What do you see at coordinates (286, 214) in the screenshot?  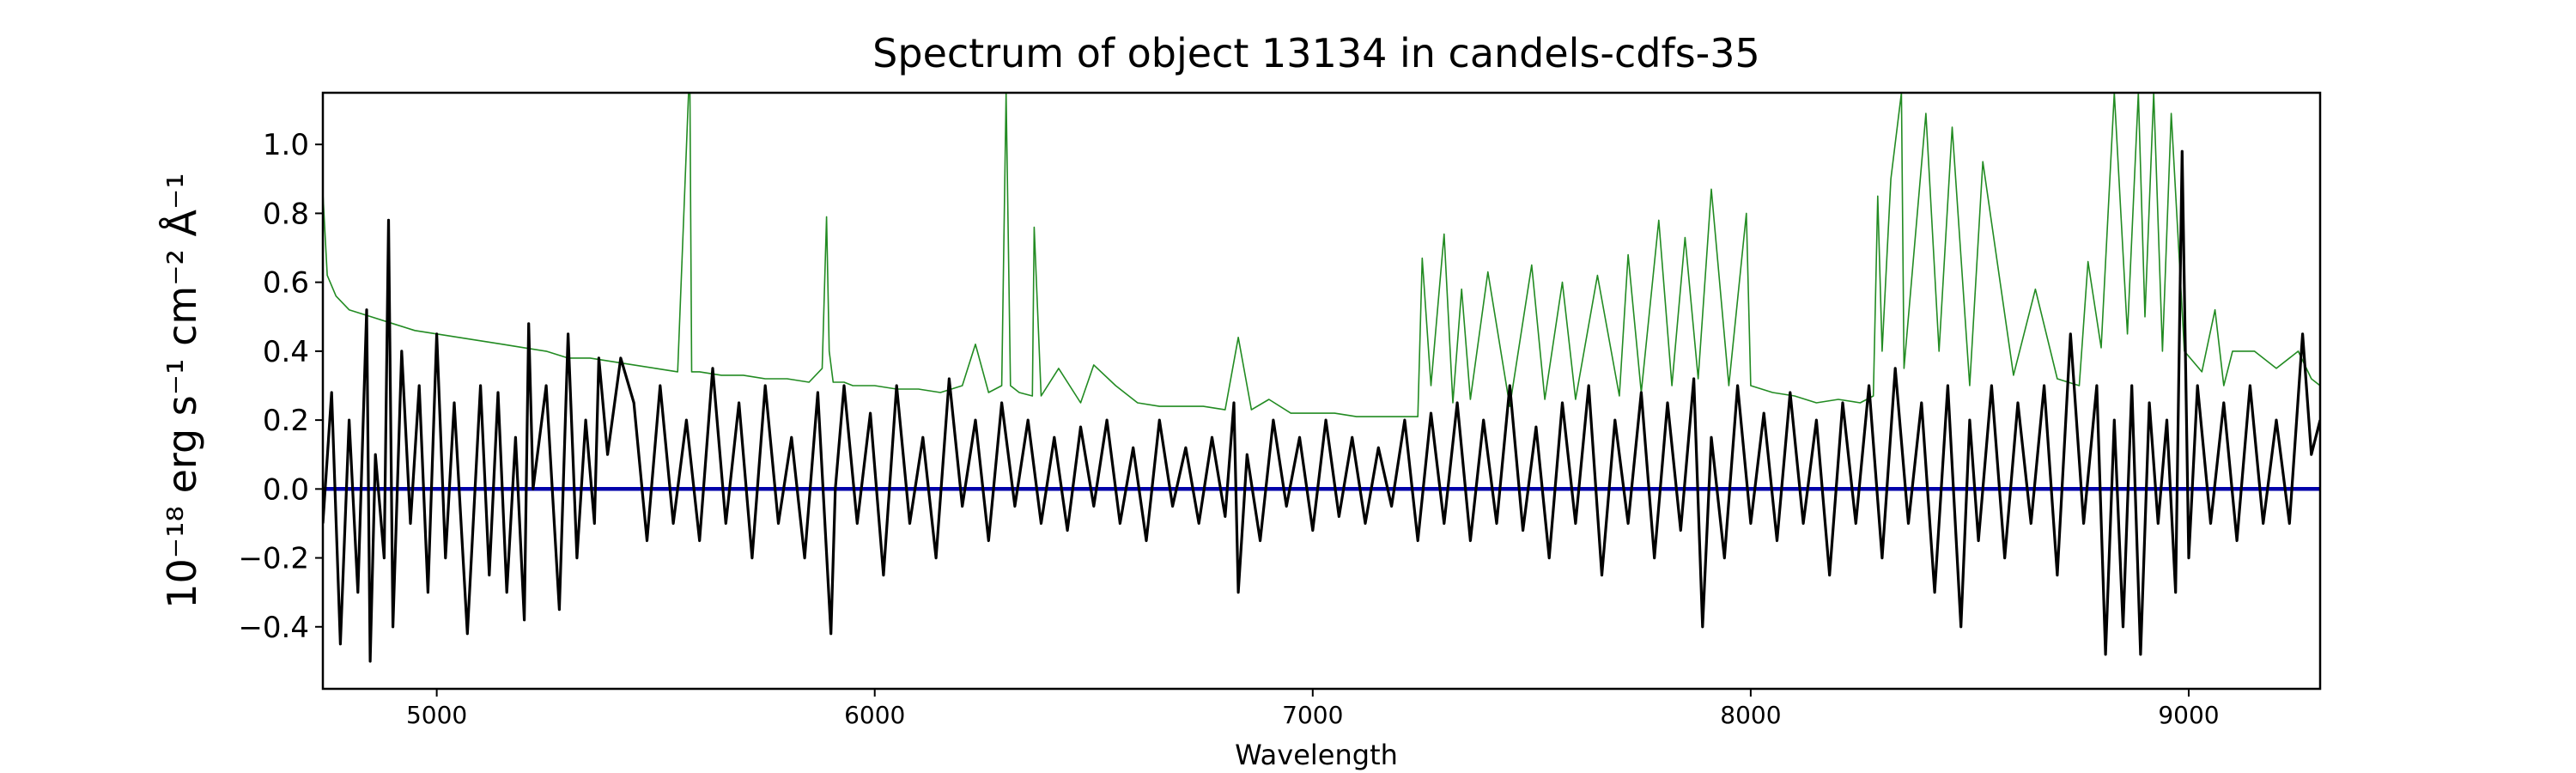 I see `y-tick-label: 0.8` at bounding box center [286, 214].